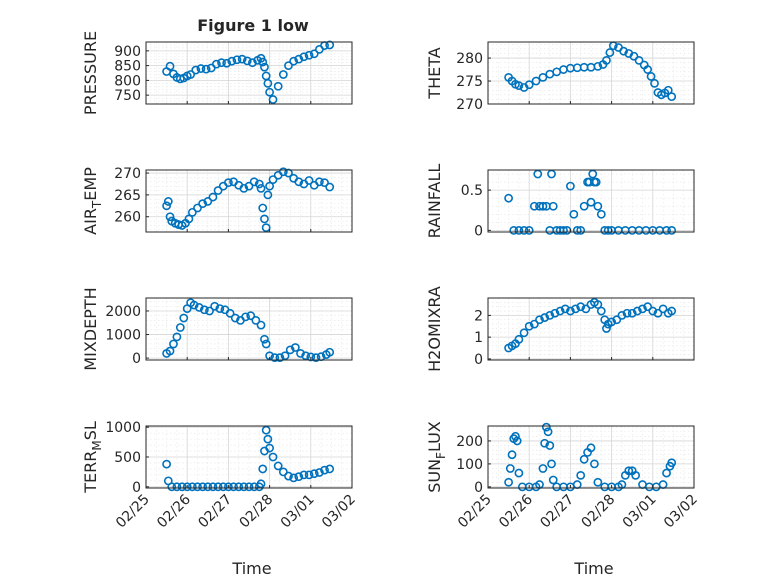 The height and width of the screenshot is (583, 778). I want to click on panel-rainfall: 0 0.5 RAINFALL, so click(560, 201).